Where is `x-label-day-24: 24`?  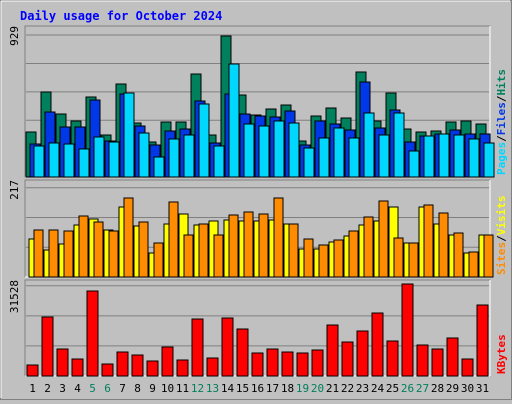
x-label-day-24: 24 is located at coordinates (378, 388).